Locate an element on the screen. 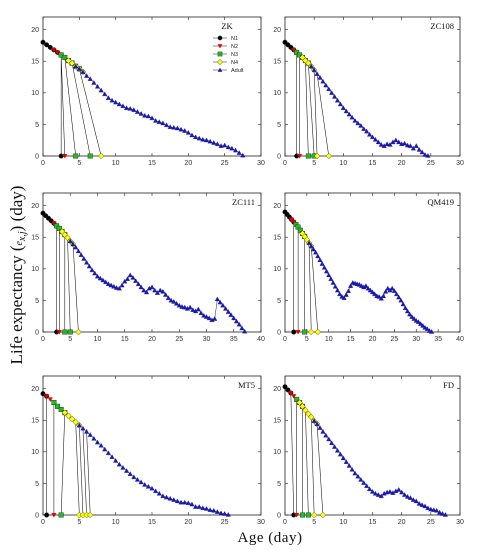 The width and height of the screenshot is (501, 550). legend-marker is located at coordinates (220, 69).